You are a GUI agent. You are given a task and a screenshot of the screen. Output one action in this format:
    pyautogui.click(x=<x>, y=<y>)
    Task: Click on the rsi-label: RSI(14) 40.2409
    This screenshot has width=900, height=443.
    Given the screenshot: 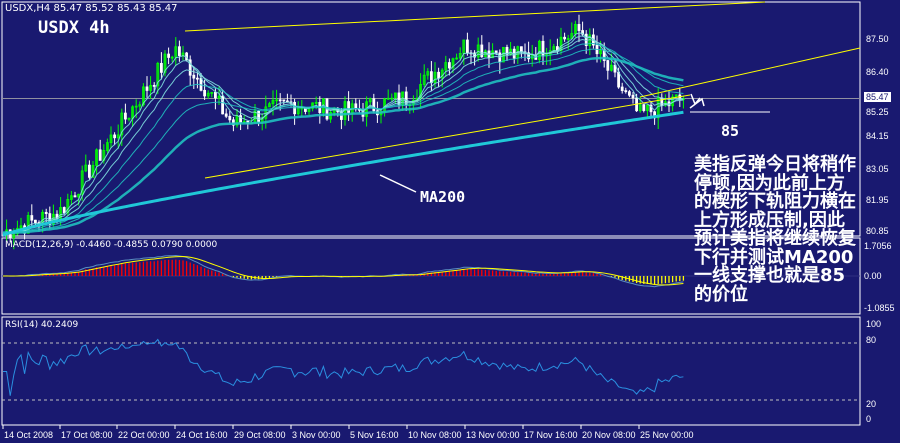 What is the action you would take?
    pyautogui.click(x=42, y=325)
    